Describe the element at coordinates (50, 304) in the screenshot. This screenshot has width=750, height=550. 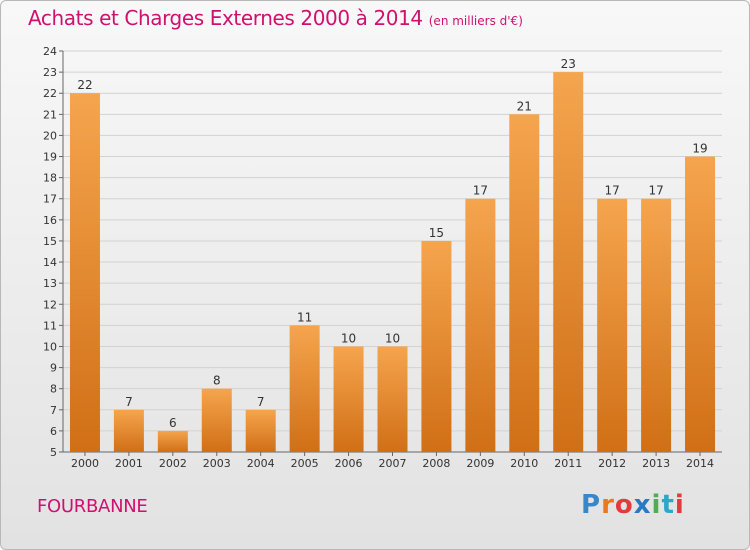
I see `y-tick-label: 12` at that location.